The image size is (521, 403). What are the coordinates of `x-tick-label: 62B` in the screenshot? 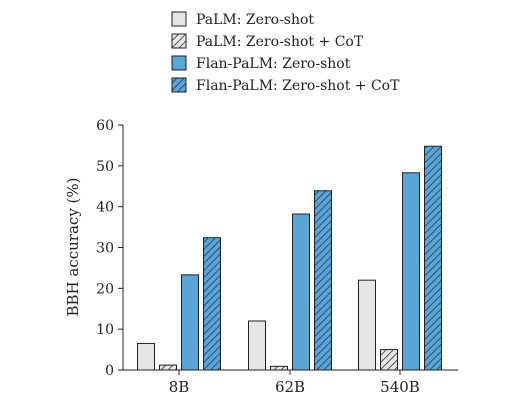 It's located at (290, 387).